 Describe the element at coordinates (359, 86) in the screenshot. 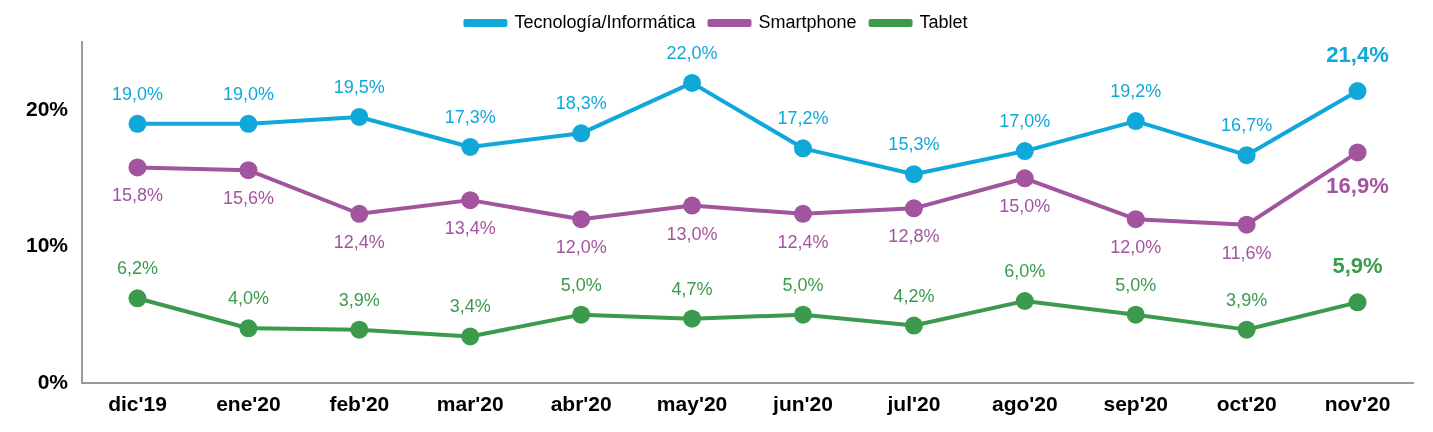

I see `data-label: 19,5%` at that location.